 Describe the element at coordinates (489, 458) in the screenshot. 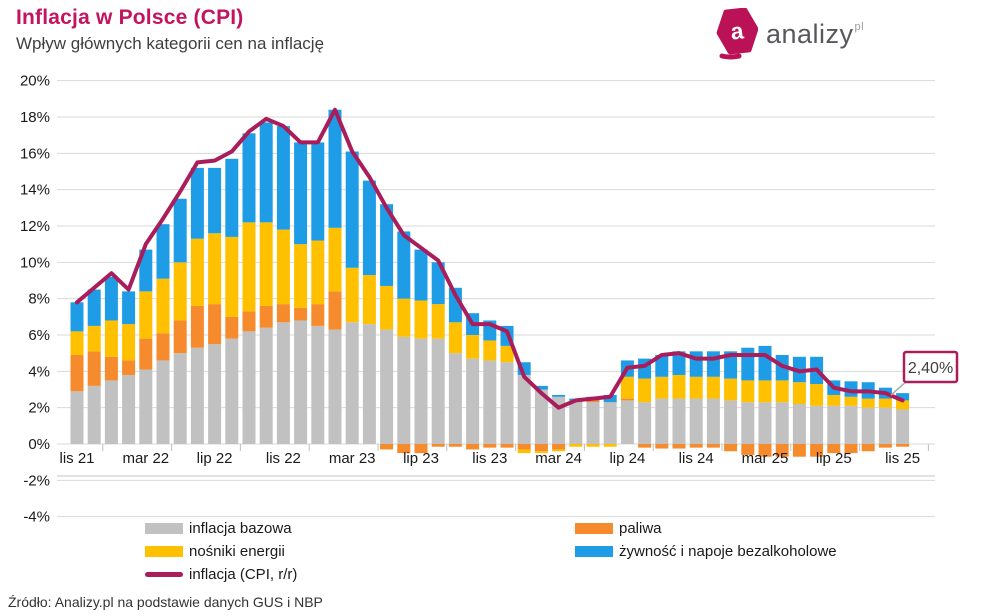

I see `svg-text: lis 23` at that location.